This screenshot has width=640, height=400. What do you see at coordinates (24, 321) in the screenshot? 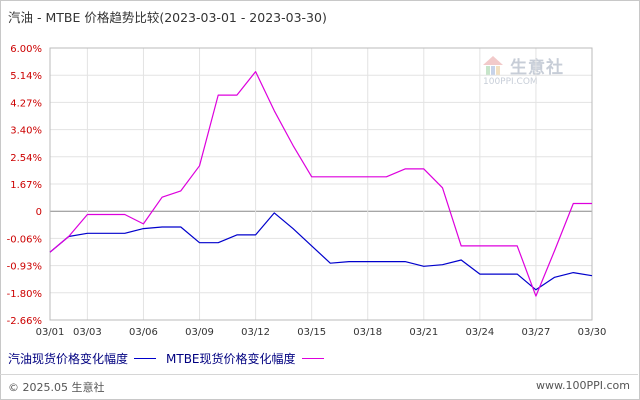
I see `y-tick-label: -2.66%` at bounding box center [24, 321].